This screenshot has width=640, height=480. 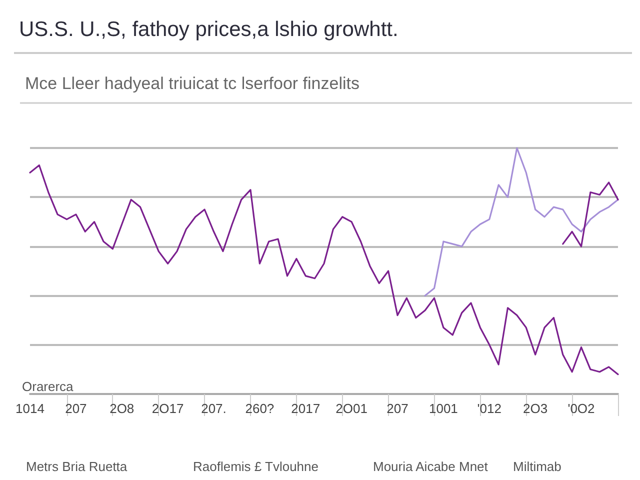 I want to click on chart-title: US.S. U.,S, fathoy prices,a lshio growhtt., so click(x=208, y=29).